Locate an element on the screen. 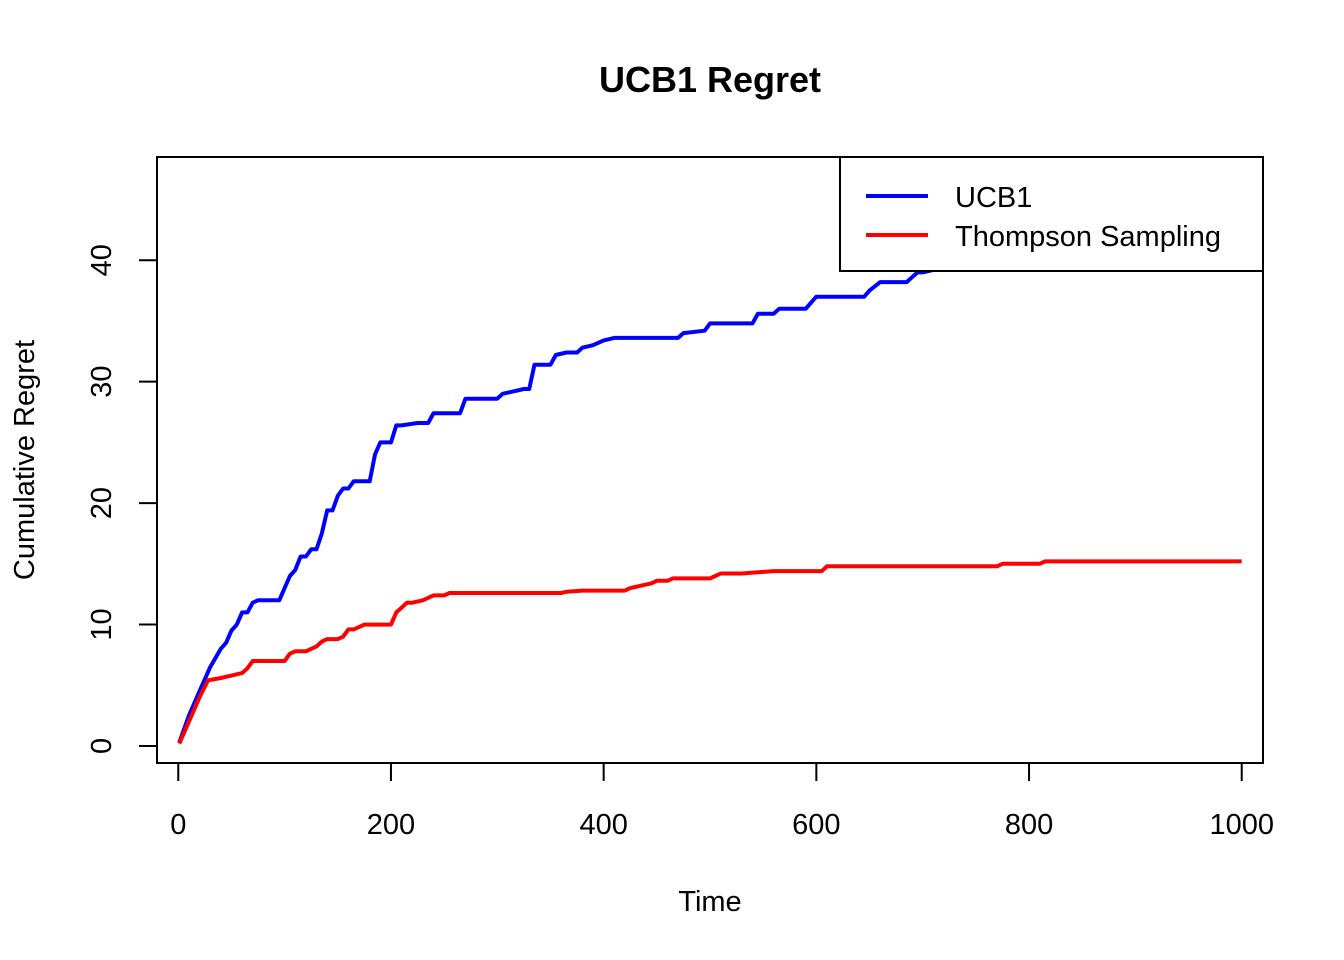 Image resolution: width=1344 pixels, height=960 pixels. y-axis-label: Cumulative Regret is located at coordinates (25, 460).